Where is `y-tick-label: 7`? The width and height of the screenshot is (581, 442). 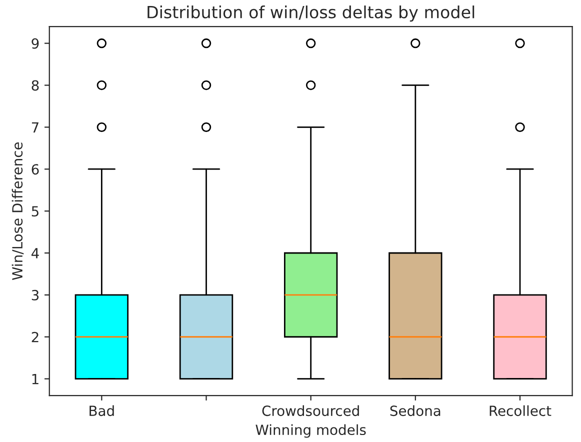
y-tick-label: 7 is located at coordinates (35, 127).